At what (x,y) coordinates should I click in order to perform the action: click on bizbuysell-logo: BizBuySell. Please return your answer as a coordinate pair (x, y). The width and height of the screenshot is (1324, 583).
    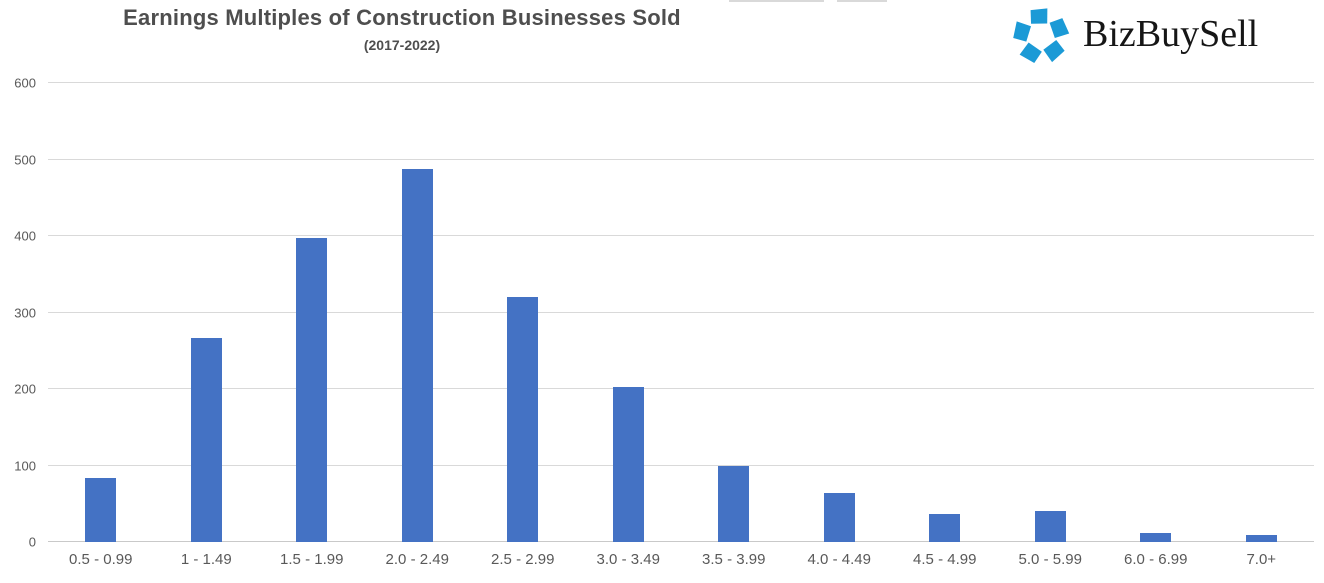
    Looking at the image, I should click on (1133, 36).